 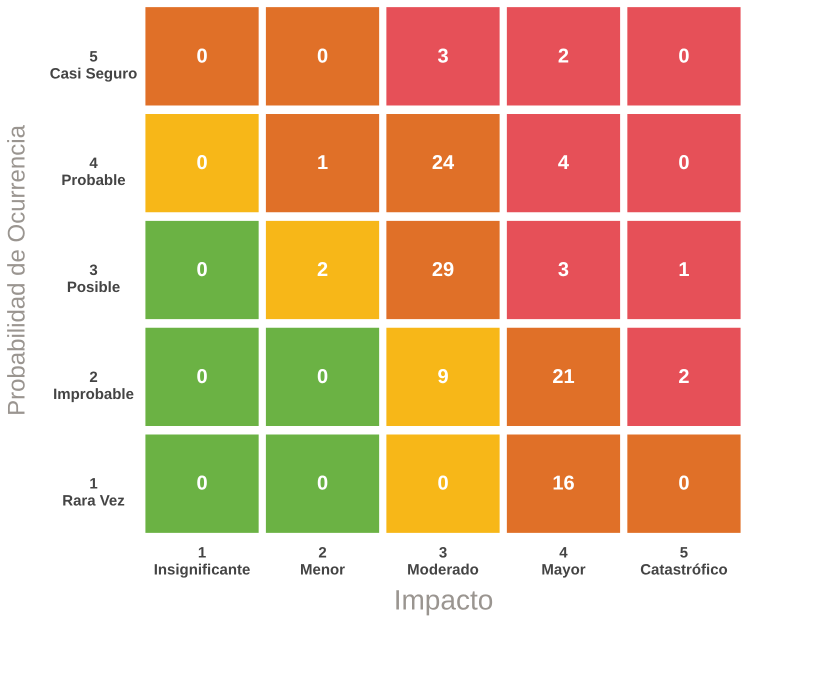 I want to click on y-tick-label: 3 Posible, so click(x=93, y=279).